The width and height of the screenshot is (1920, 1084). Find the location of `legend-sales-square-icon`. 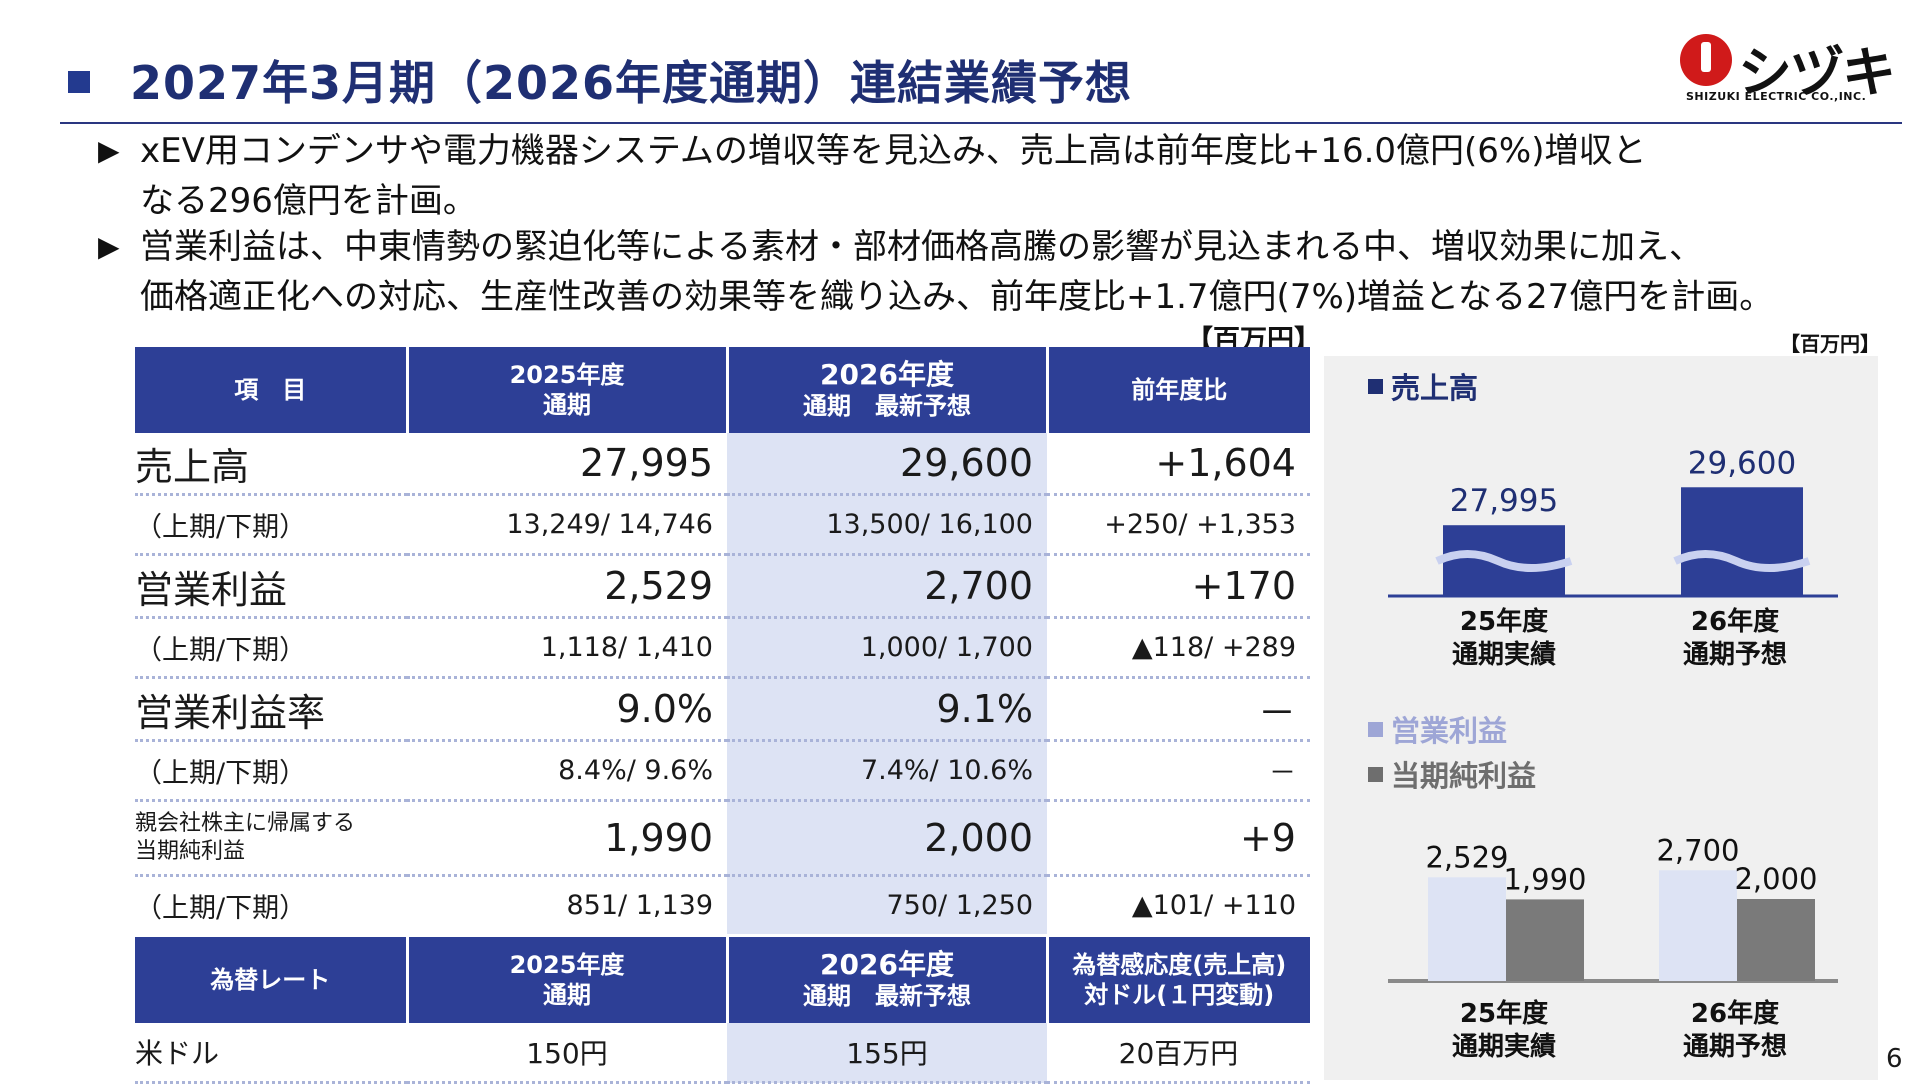

legend-sales-square-icon is located at coordinates (1375, 386).